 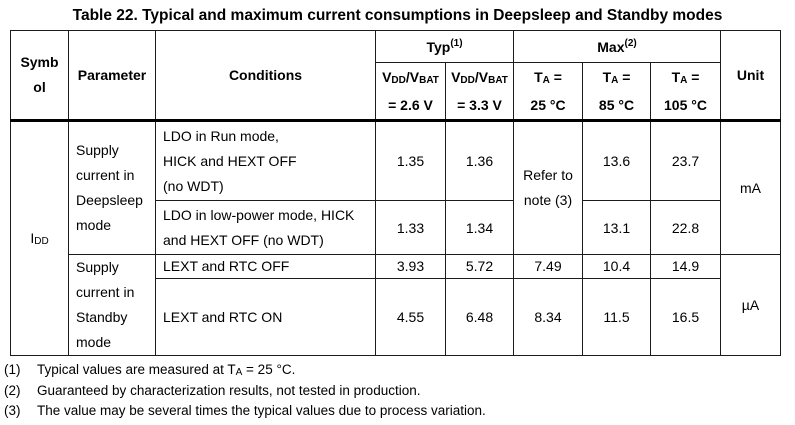 What do you see at coordinates (616, 317) in the screenshot?
I see `cell-max-85: 11.5` at bounding box center [616, 317].